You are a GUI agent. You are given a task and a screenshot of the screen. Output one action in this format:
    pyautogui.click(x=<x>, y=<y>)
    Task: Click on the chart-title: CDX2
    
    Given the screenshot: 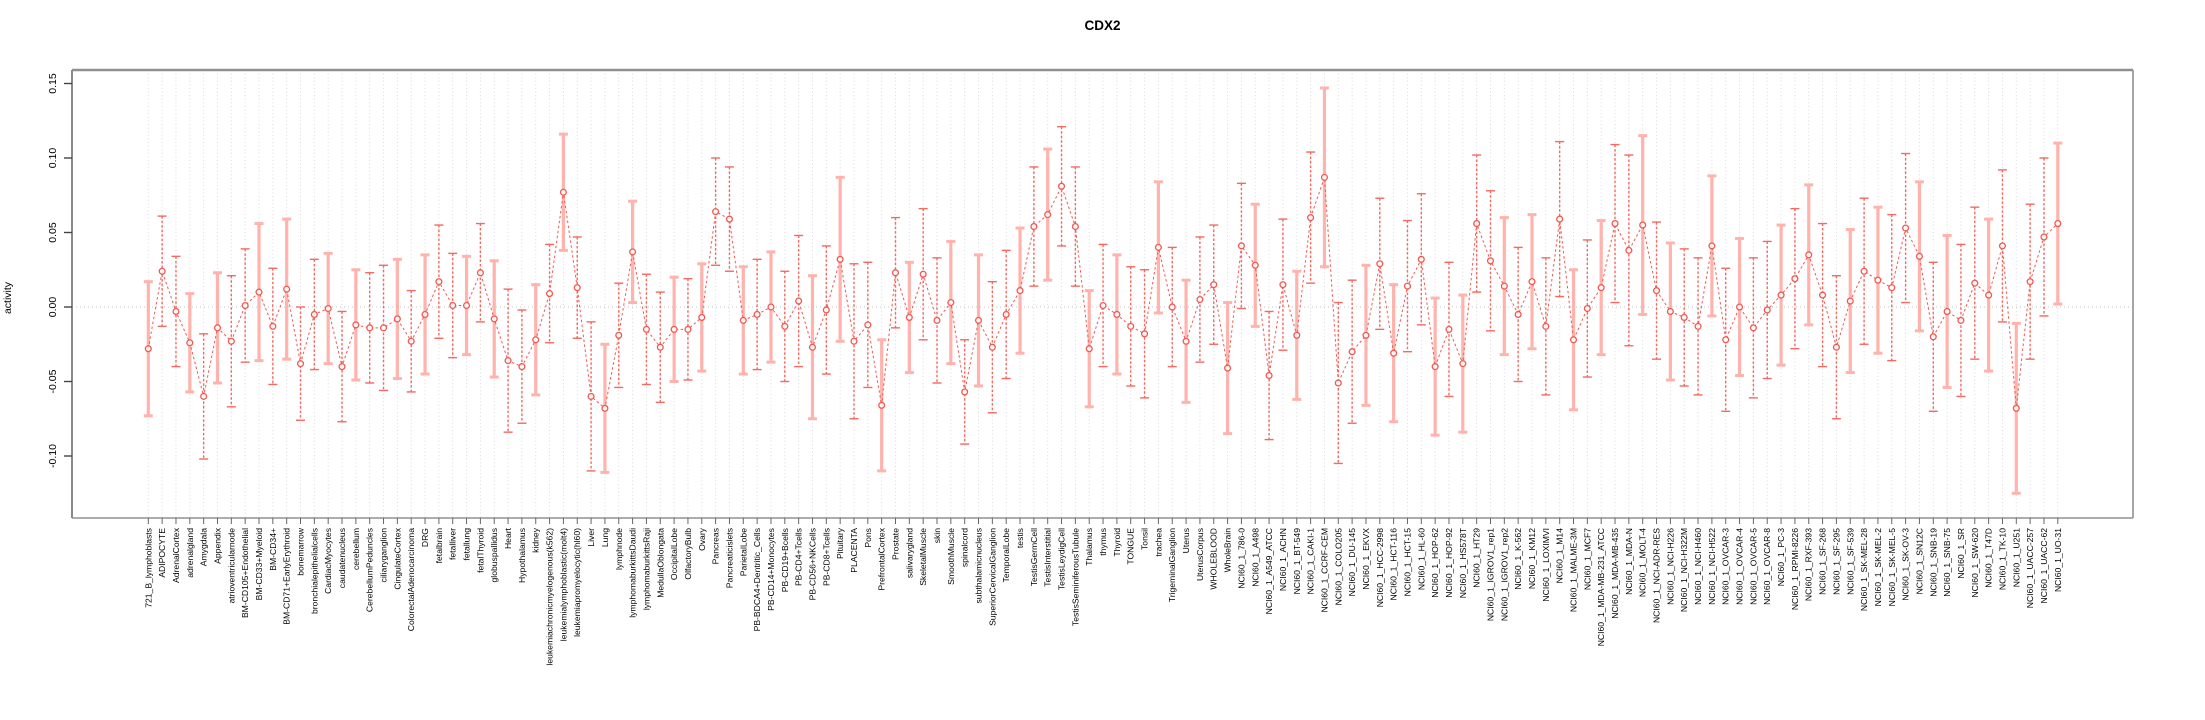 What is the action you would take?
    pyautogui.click(x=1102, y=25)
    